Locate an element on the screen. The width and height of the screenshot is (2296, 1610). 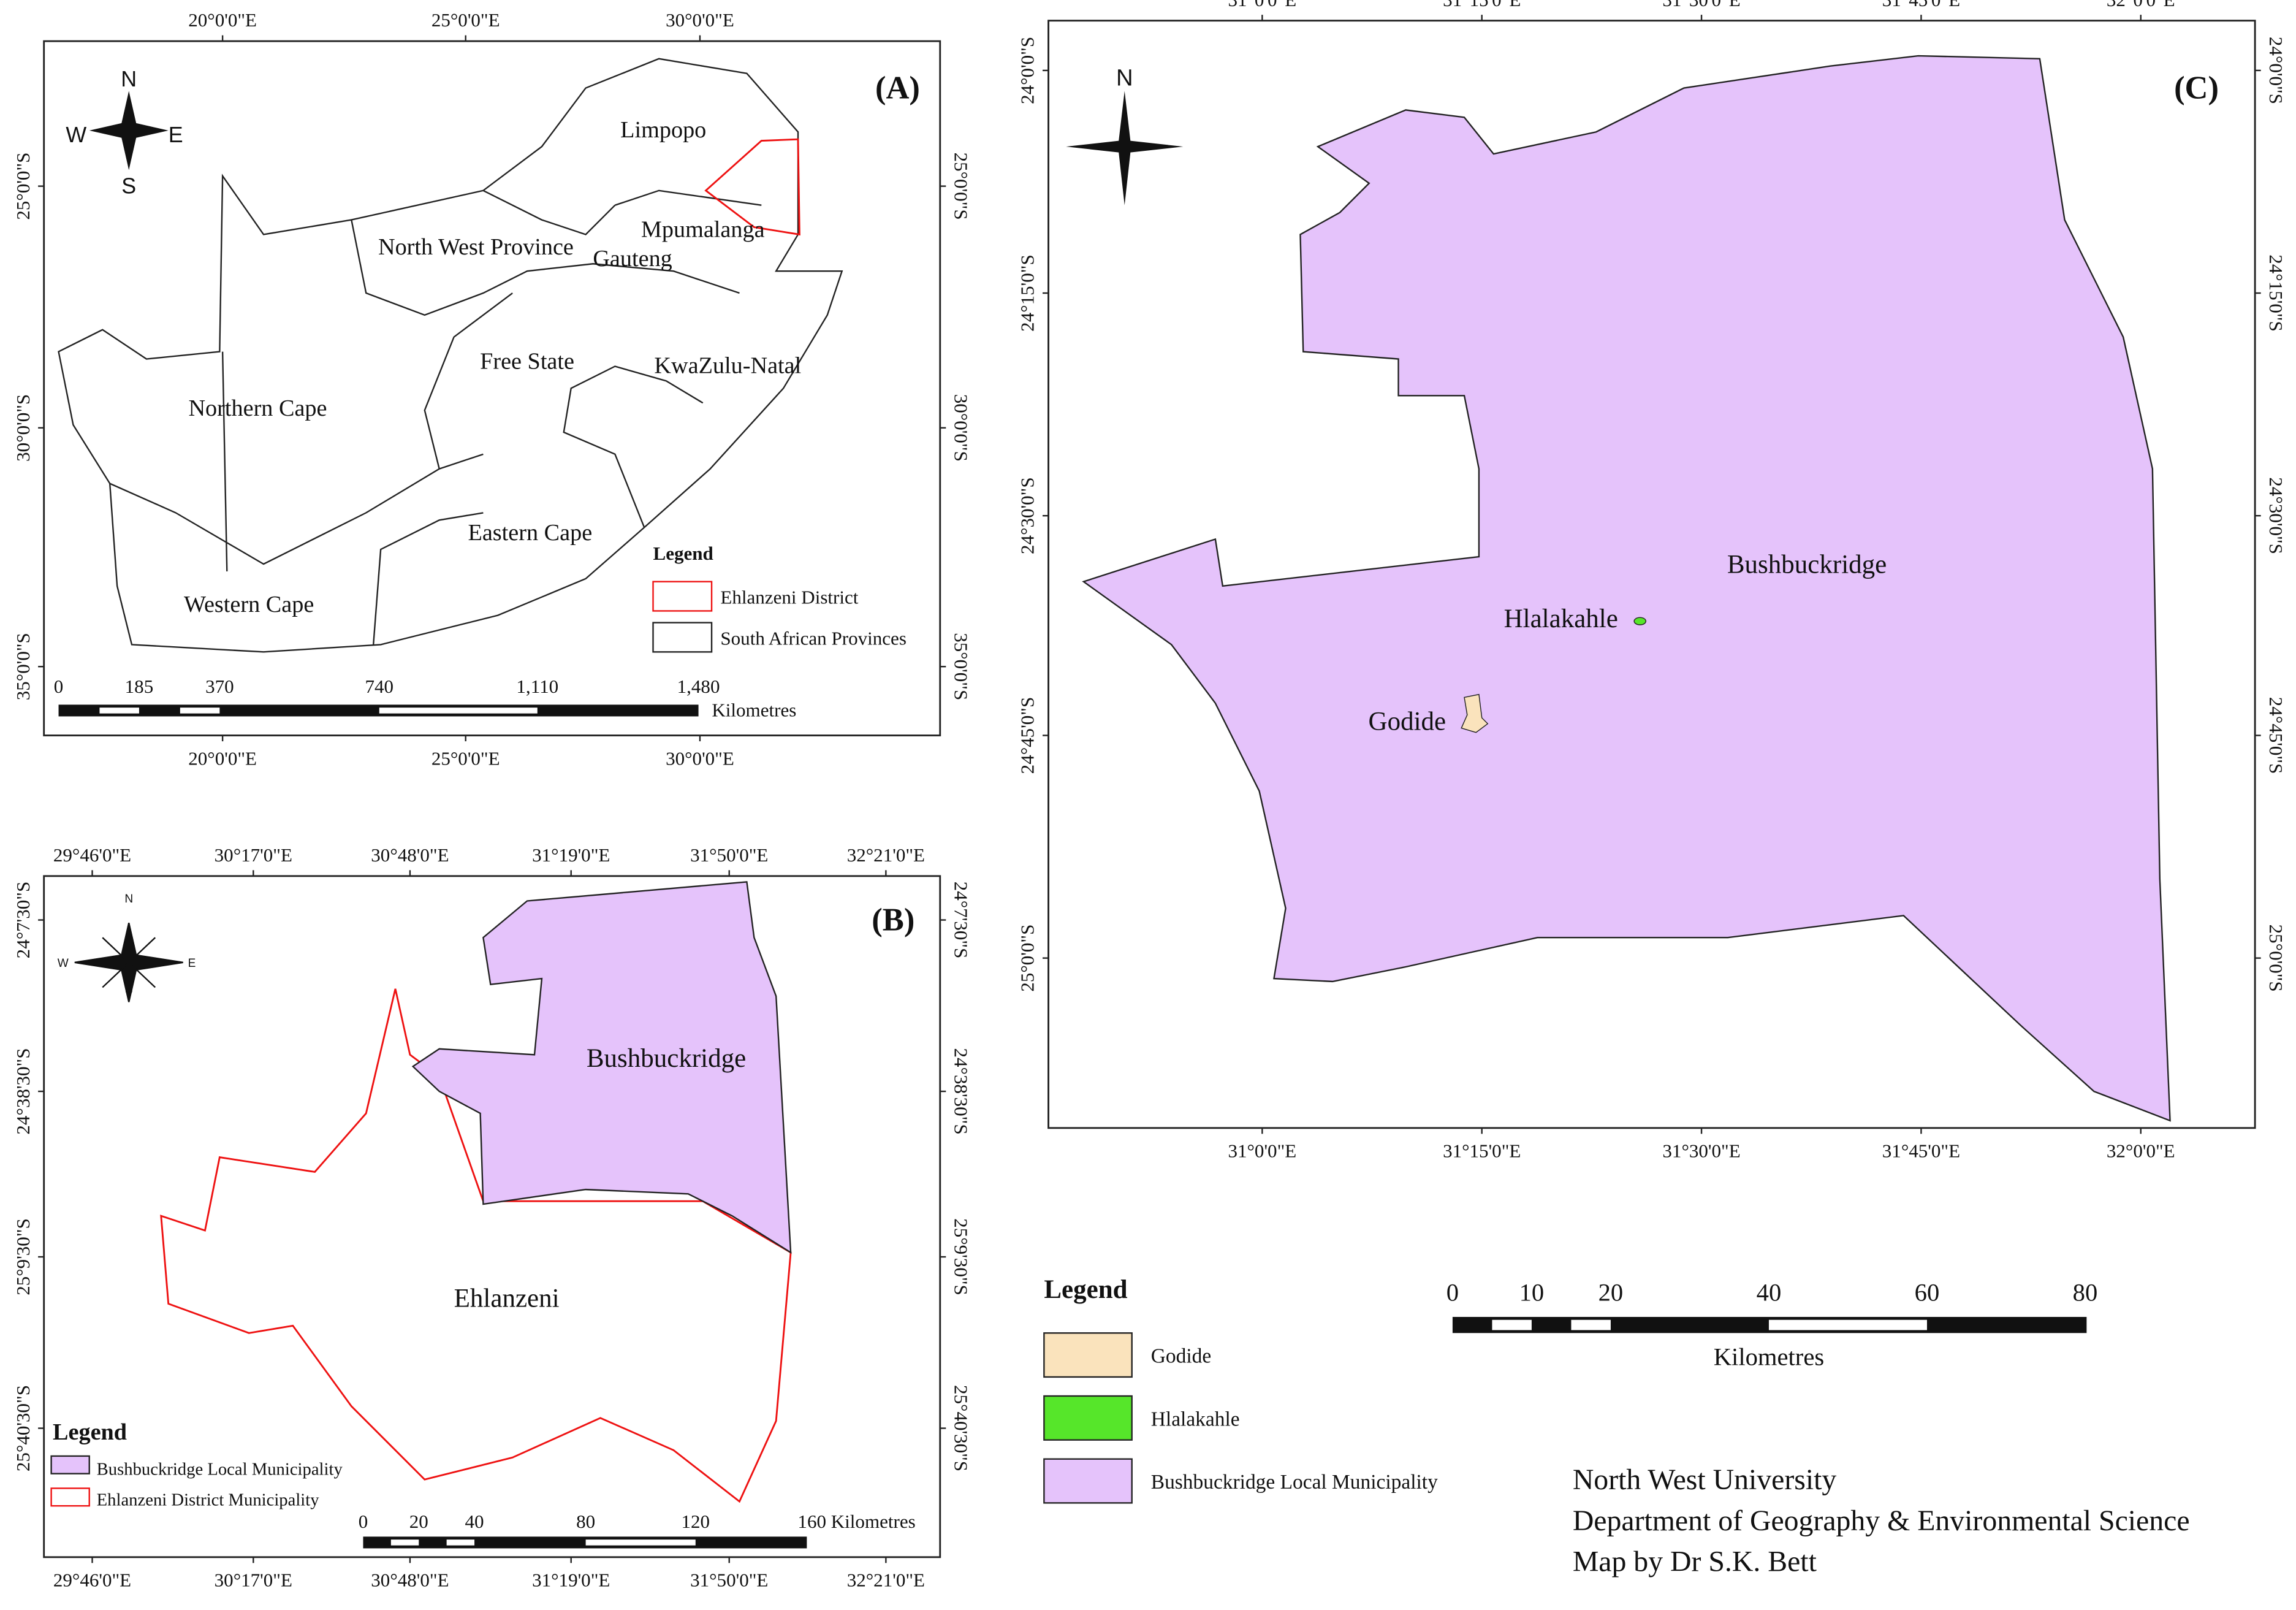
province-boundaries is located at coordinates (435, 417).